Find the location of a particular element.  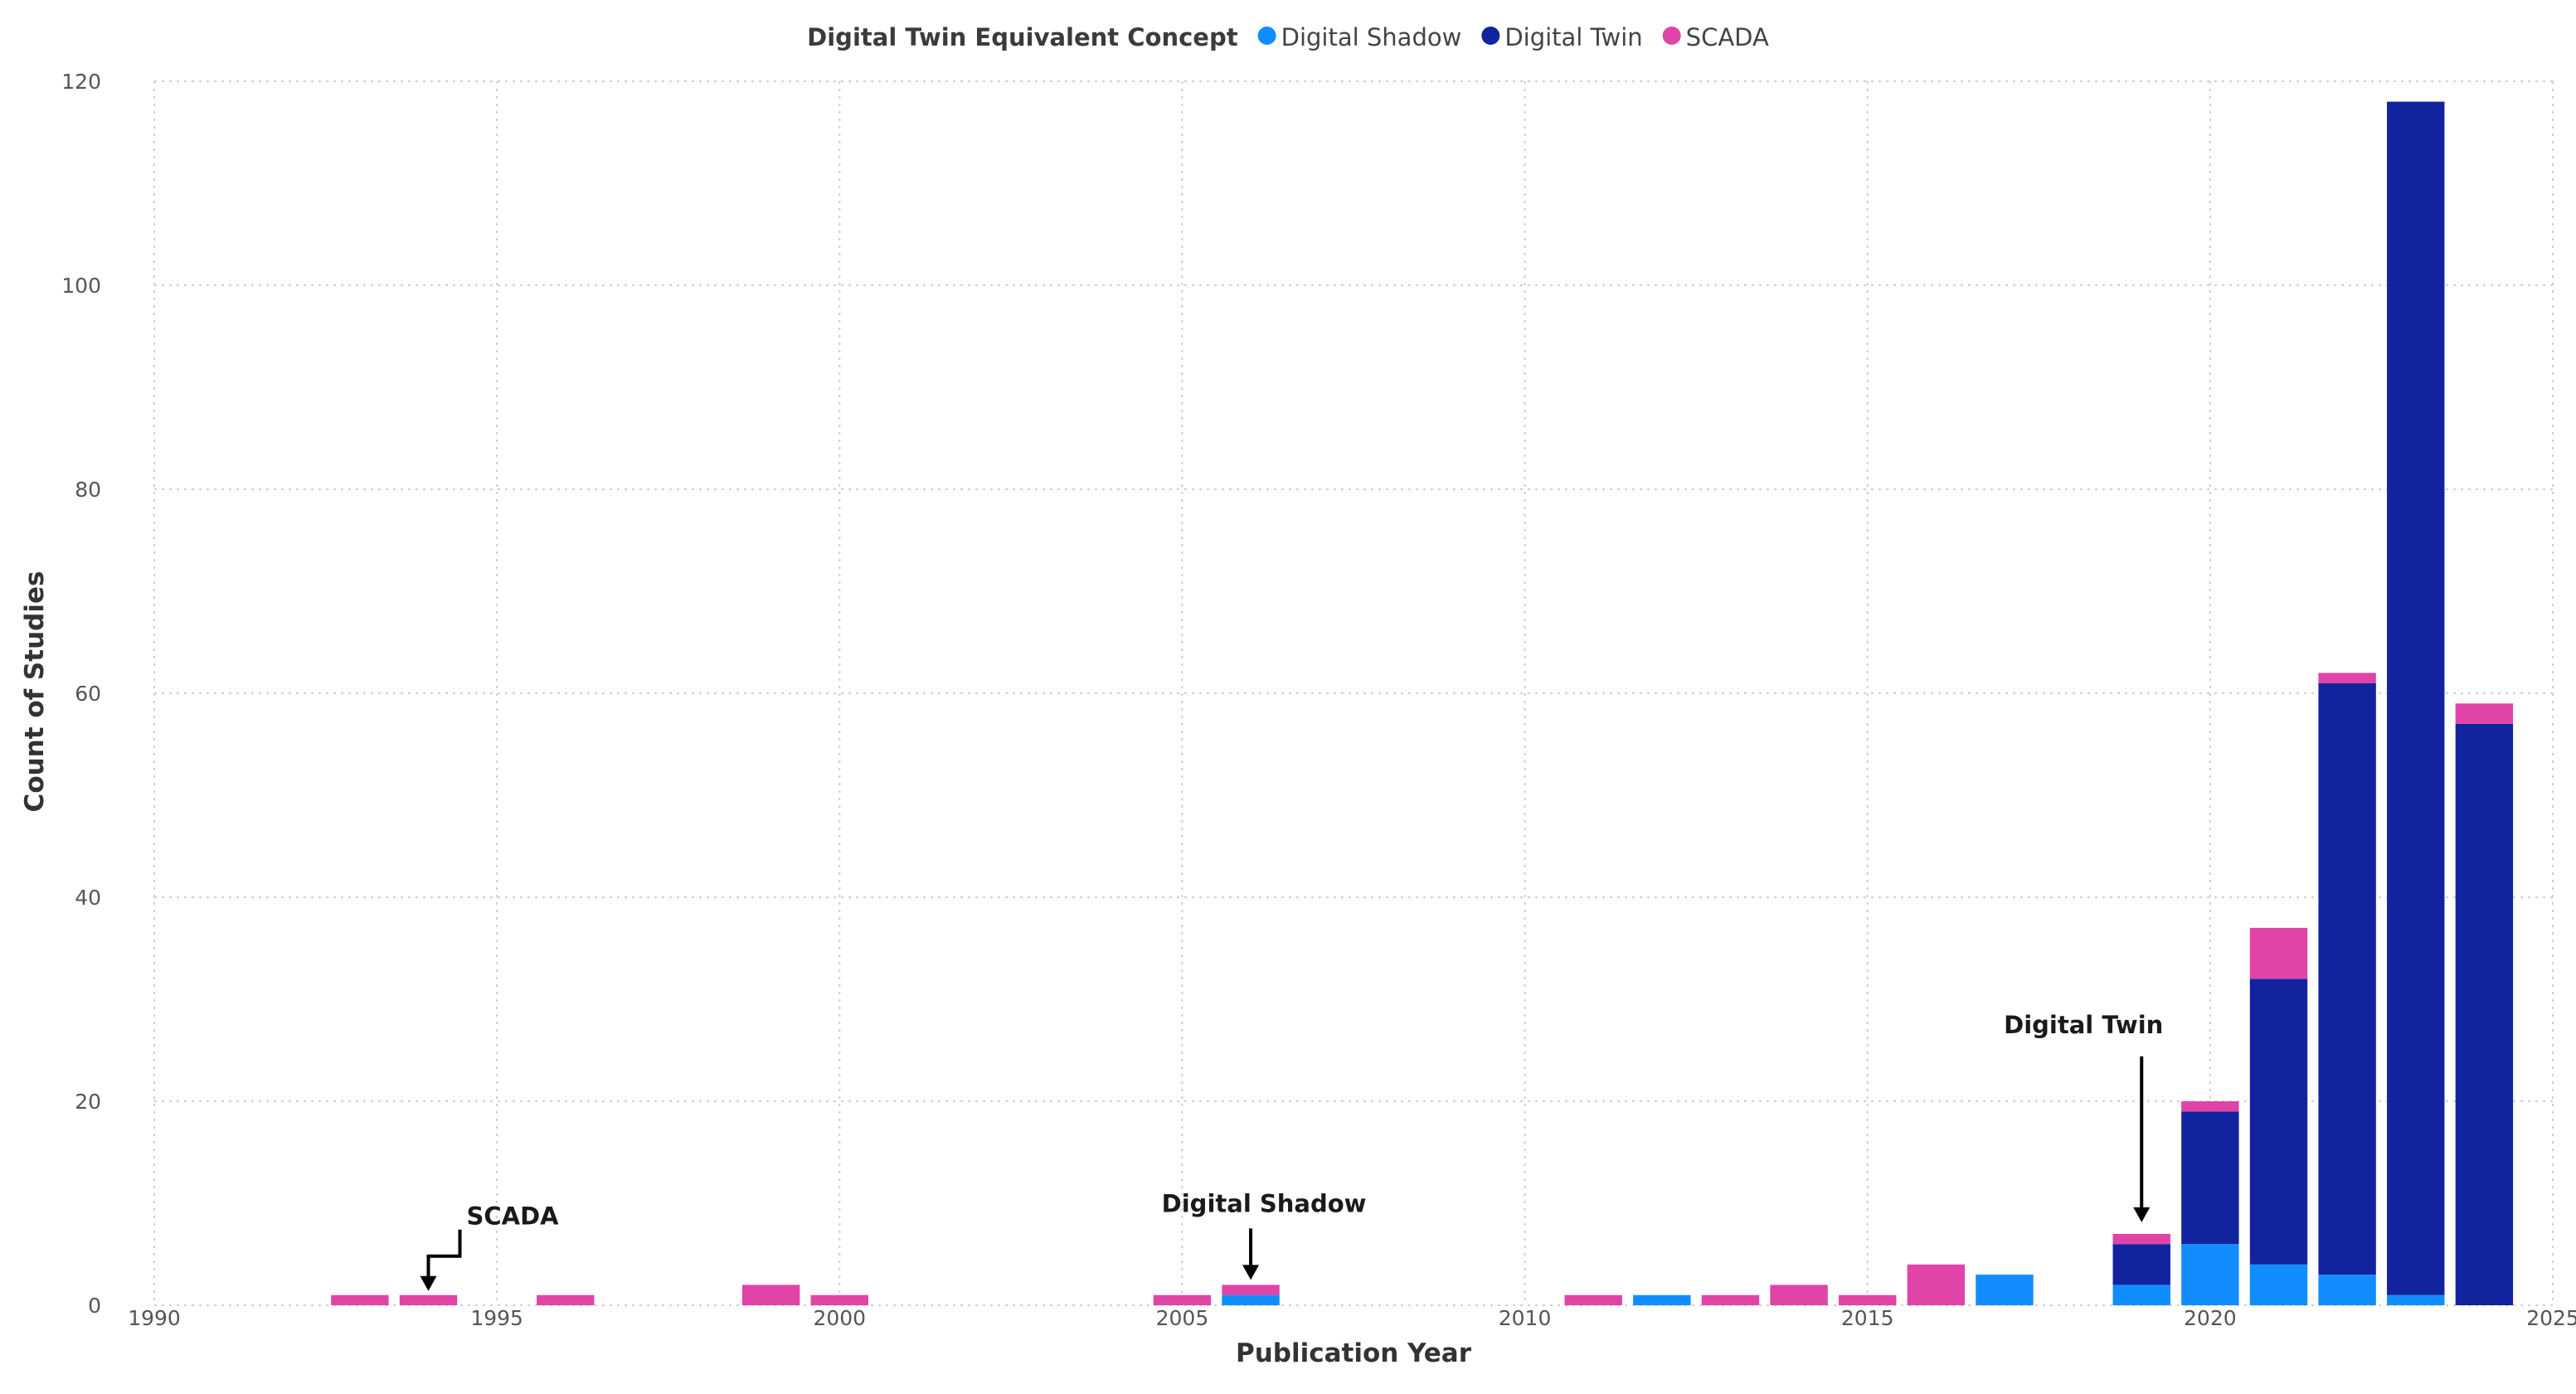

annotation-arrow is located at coordinates (444, 1253).